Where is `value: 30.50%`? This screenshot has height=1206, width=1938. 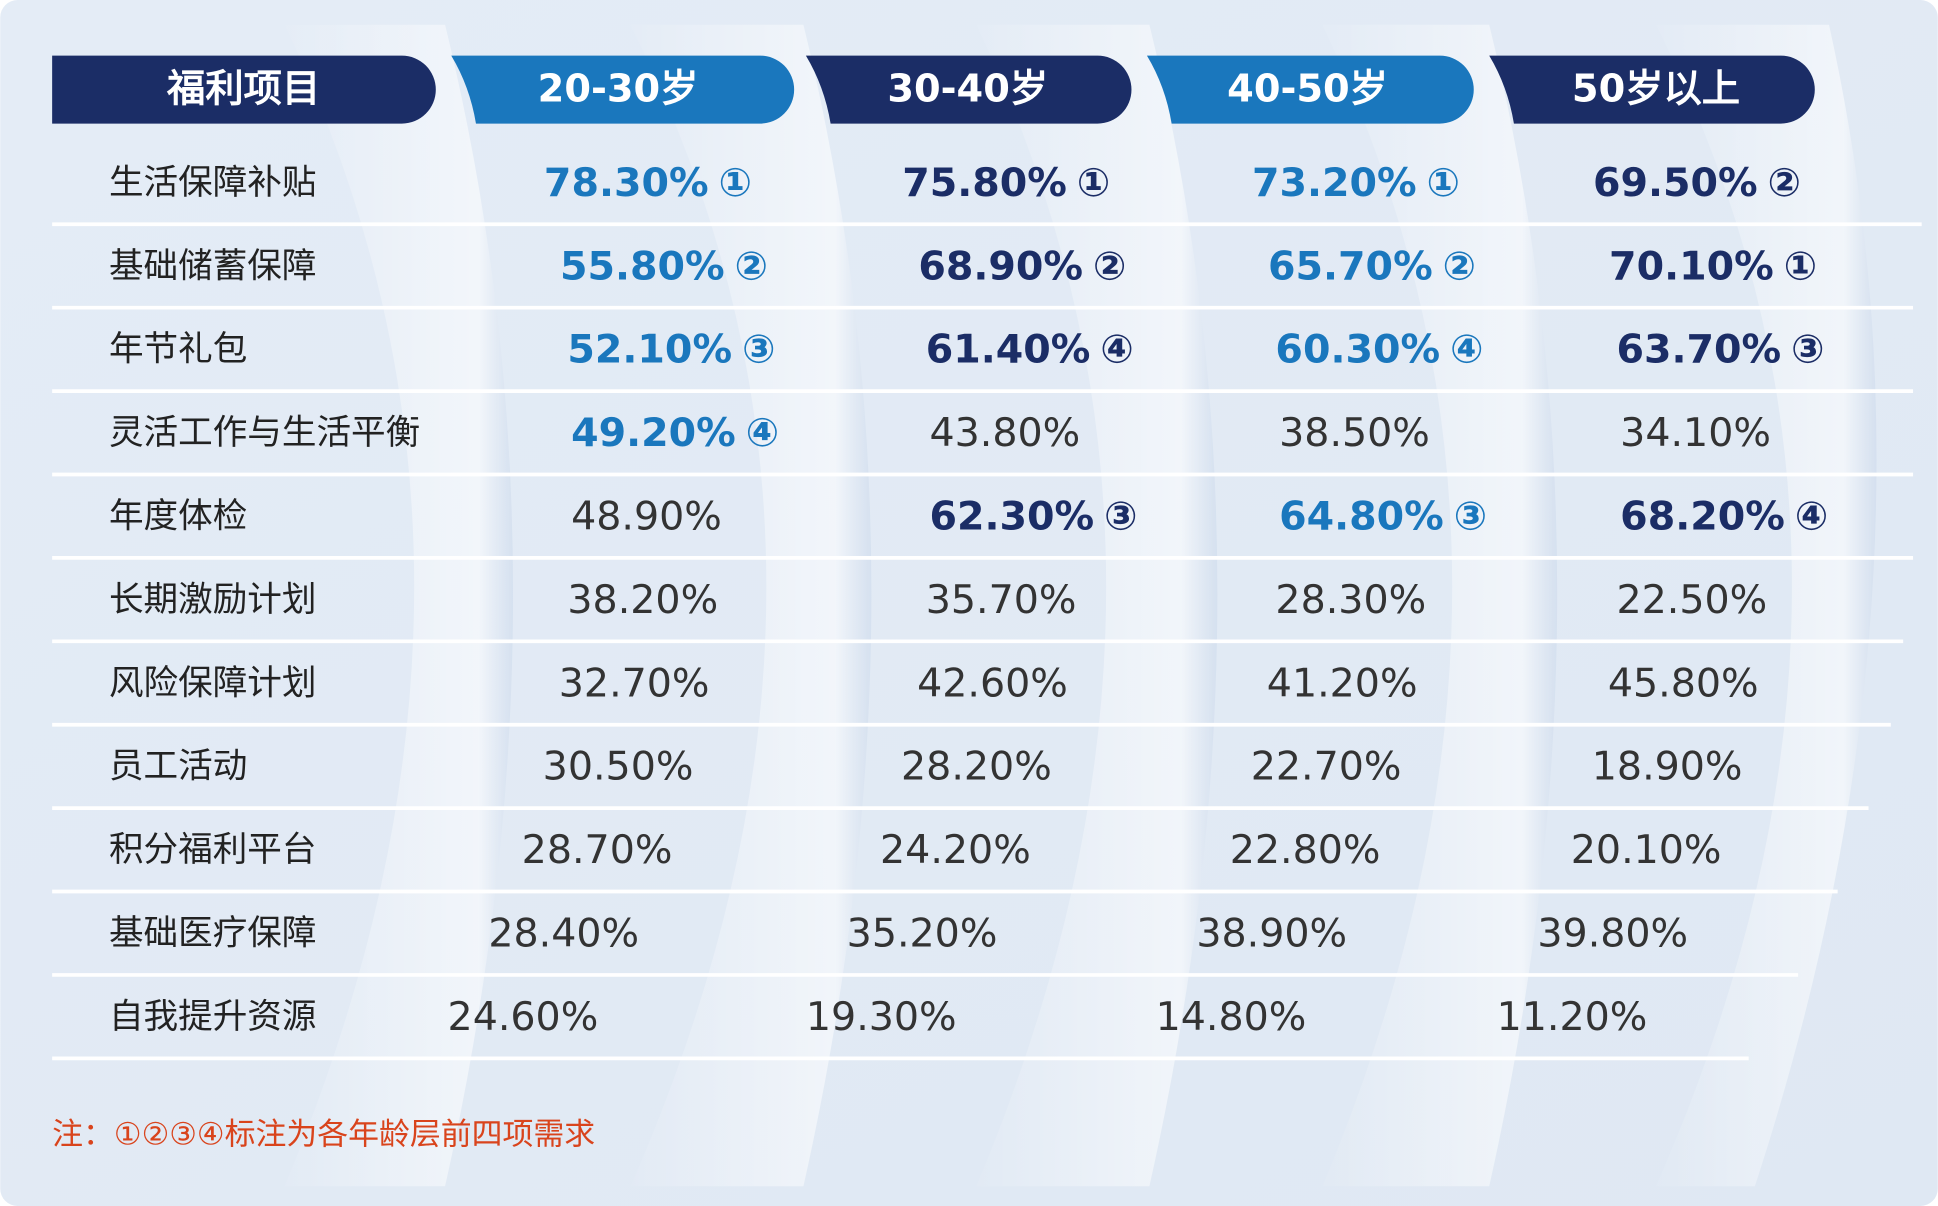
value: 30.50% is located at coordinates (618, 767).